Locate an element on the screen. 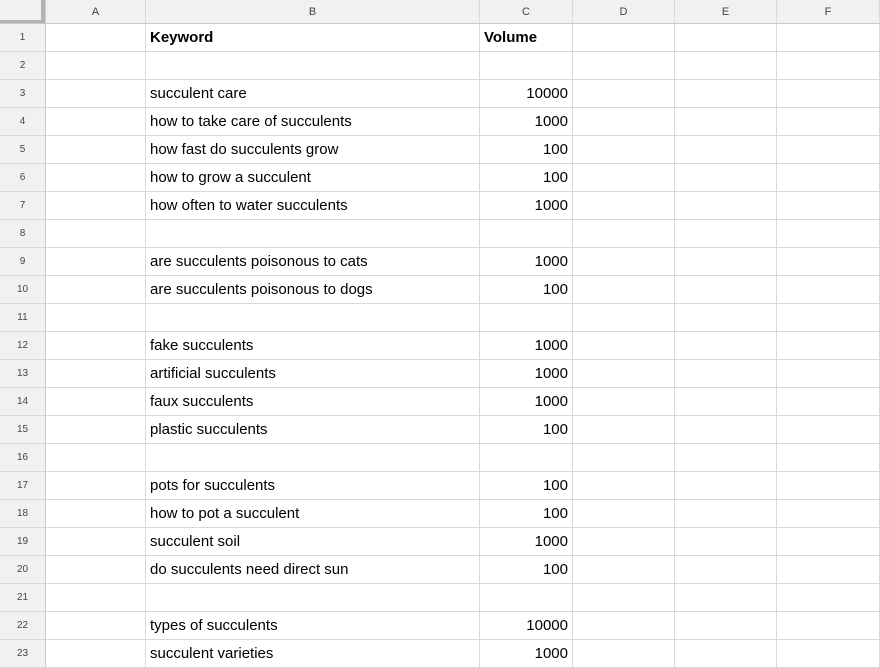 This screenshot has width=880, height=668. cell-F21 is located at coordinates (828, 598).